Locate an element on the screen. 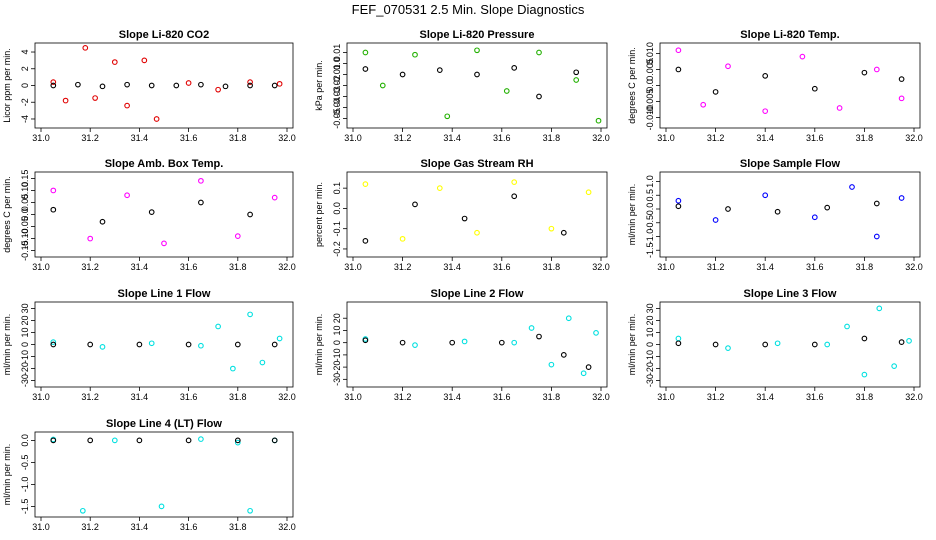 This screenshot has height=540, width=936. panel-title: Slope Line 3 Flow is located at coordinates (790, 294).